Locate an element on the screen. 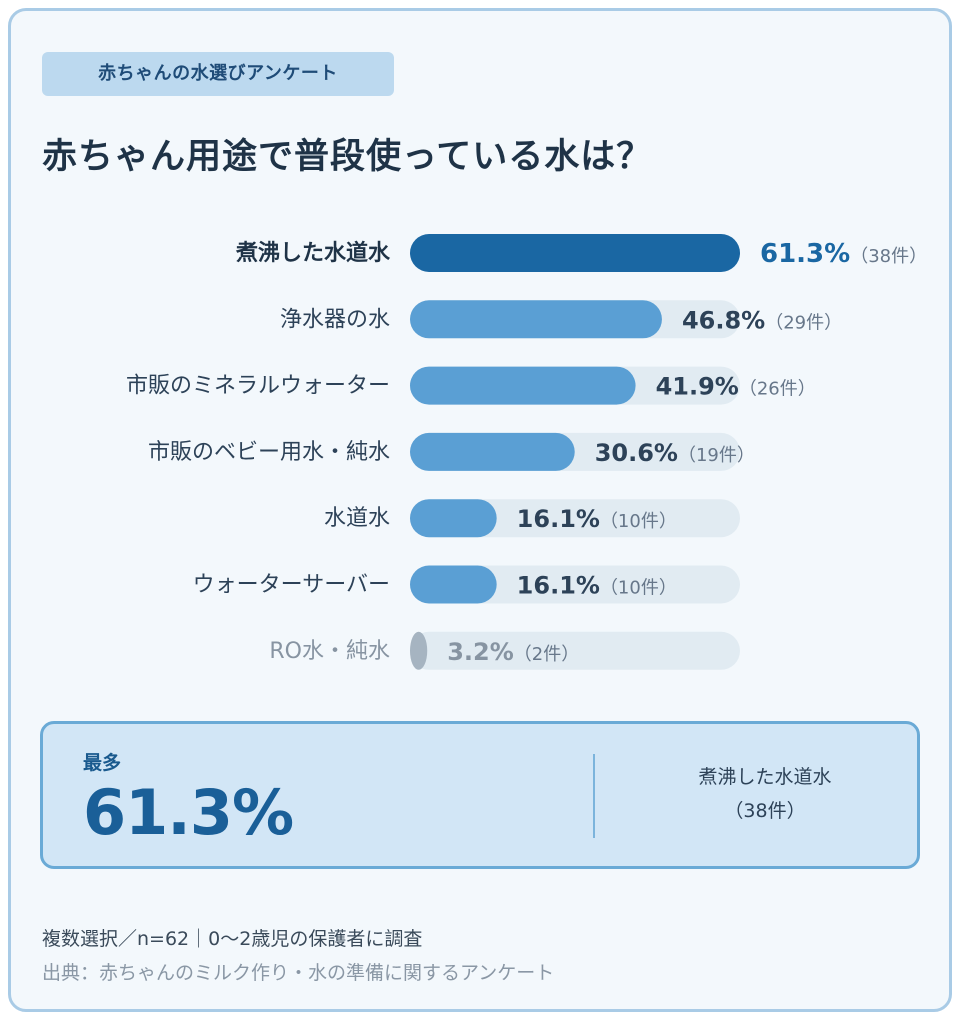 This screenshot has height=1024, width=964. category-label: 市販のミネラルウォーター is located at coordinates (258, 386).